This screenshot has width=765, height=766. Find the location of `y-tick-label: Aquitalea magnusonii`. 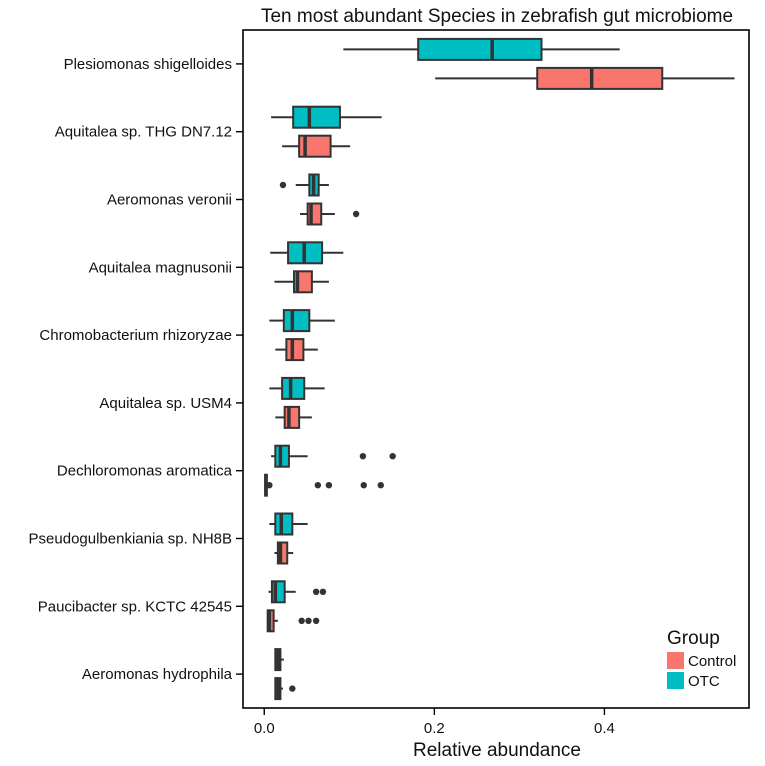

y-tick-label: Aquitalea magnusonii is located at coordinates (160, 267).